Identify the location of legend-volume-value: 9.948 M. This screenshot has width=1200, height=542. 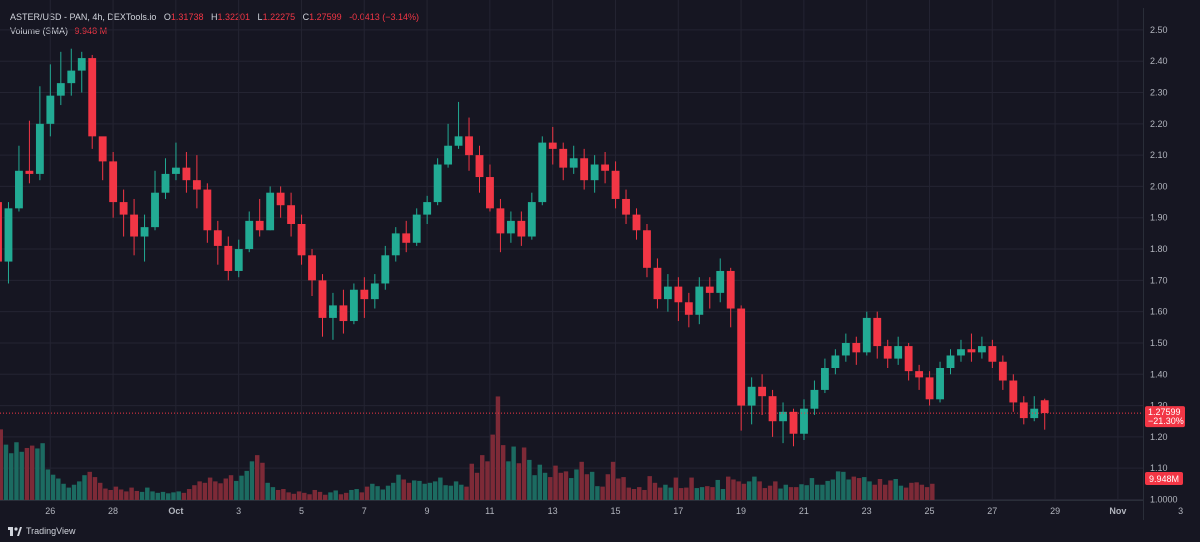
(91, 31).